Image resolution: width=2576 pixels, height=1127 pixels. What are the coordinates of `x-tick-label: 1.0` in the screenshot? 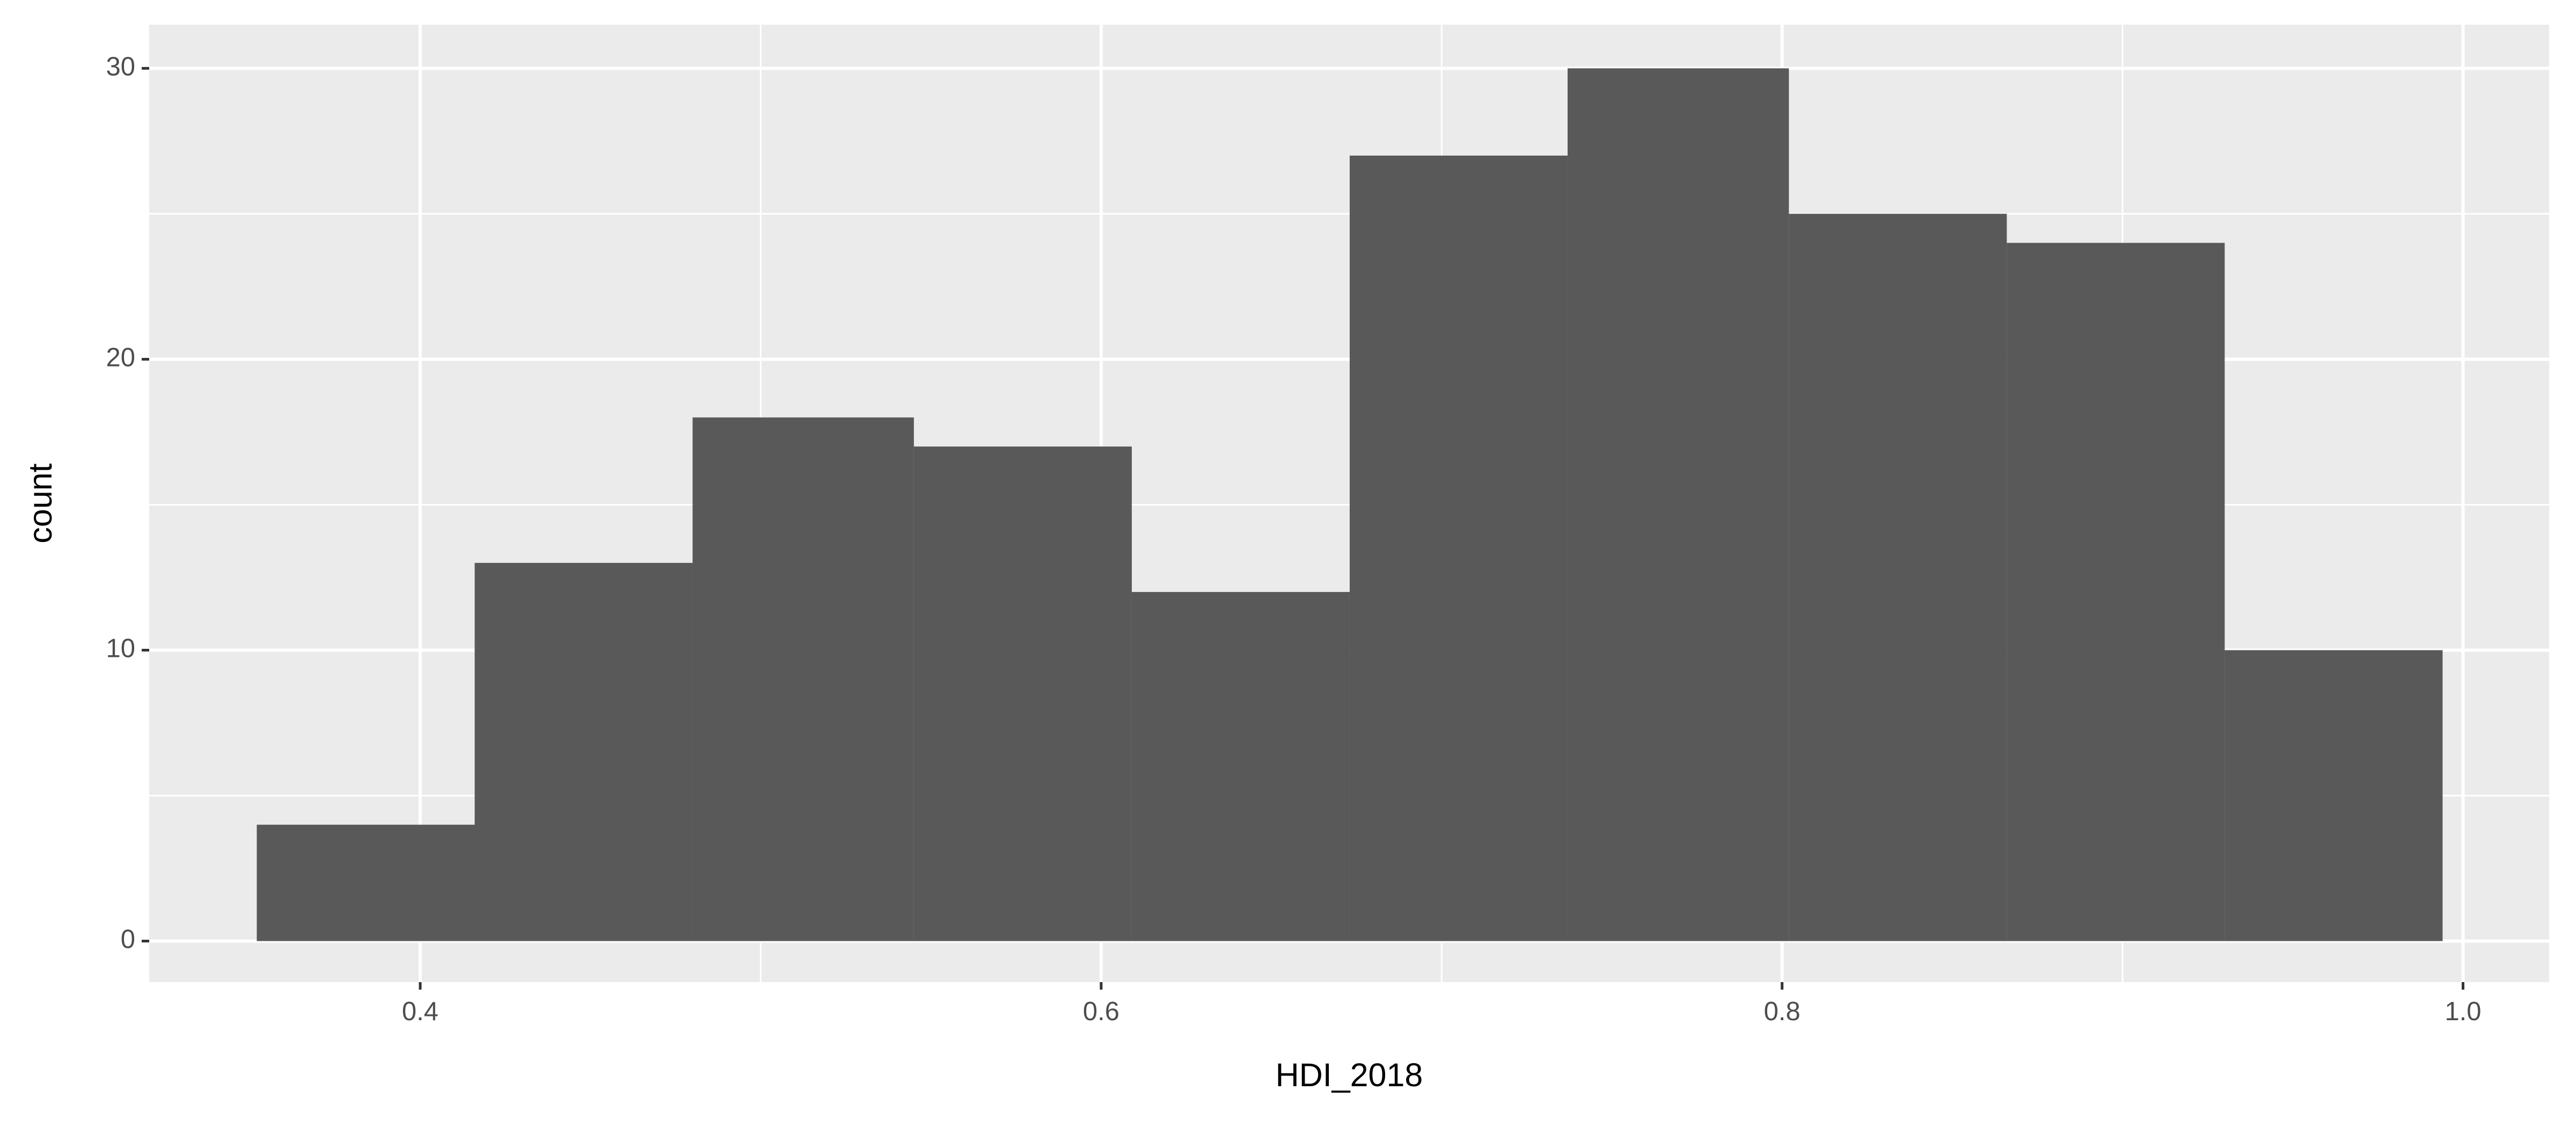 It's located at (2463, 1011).